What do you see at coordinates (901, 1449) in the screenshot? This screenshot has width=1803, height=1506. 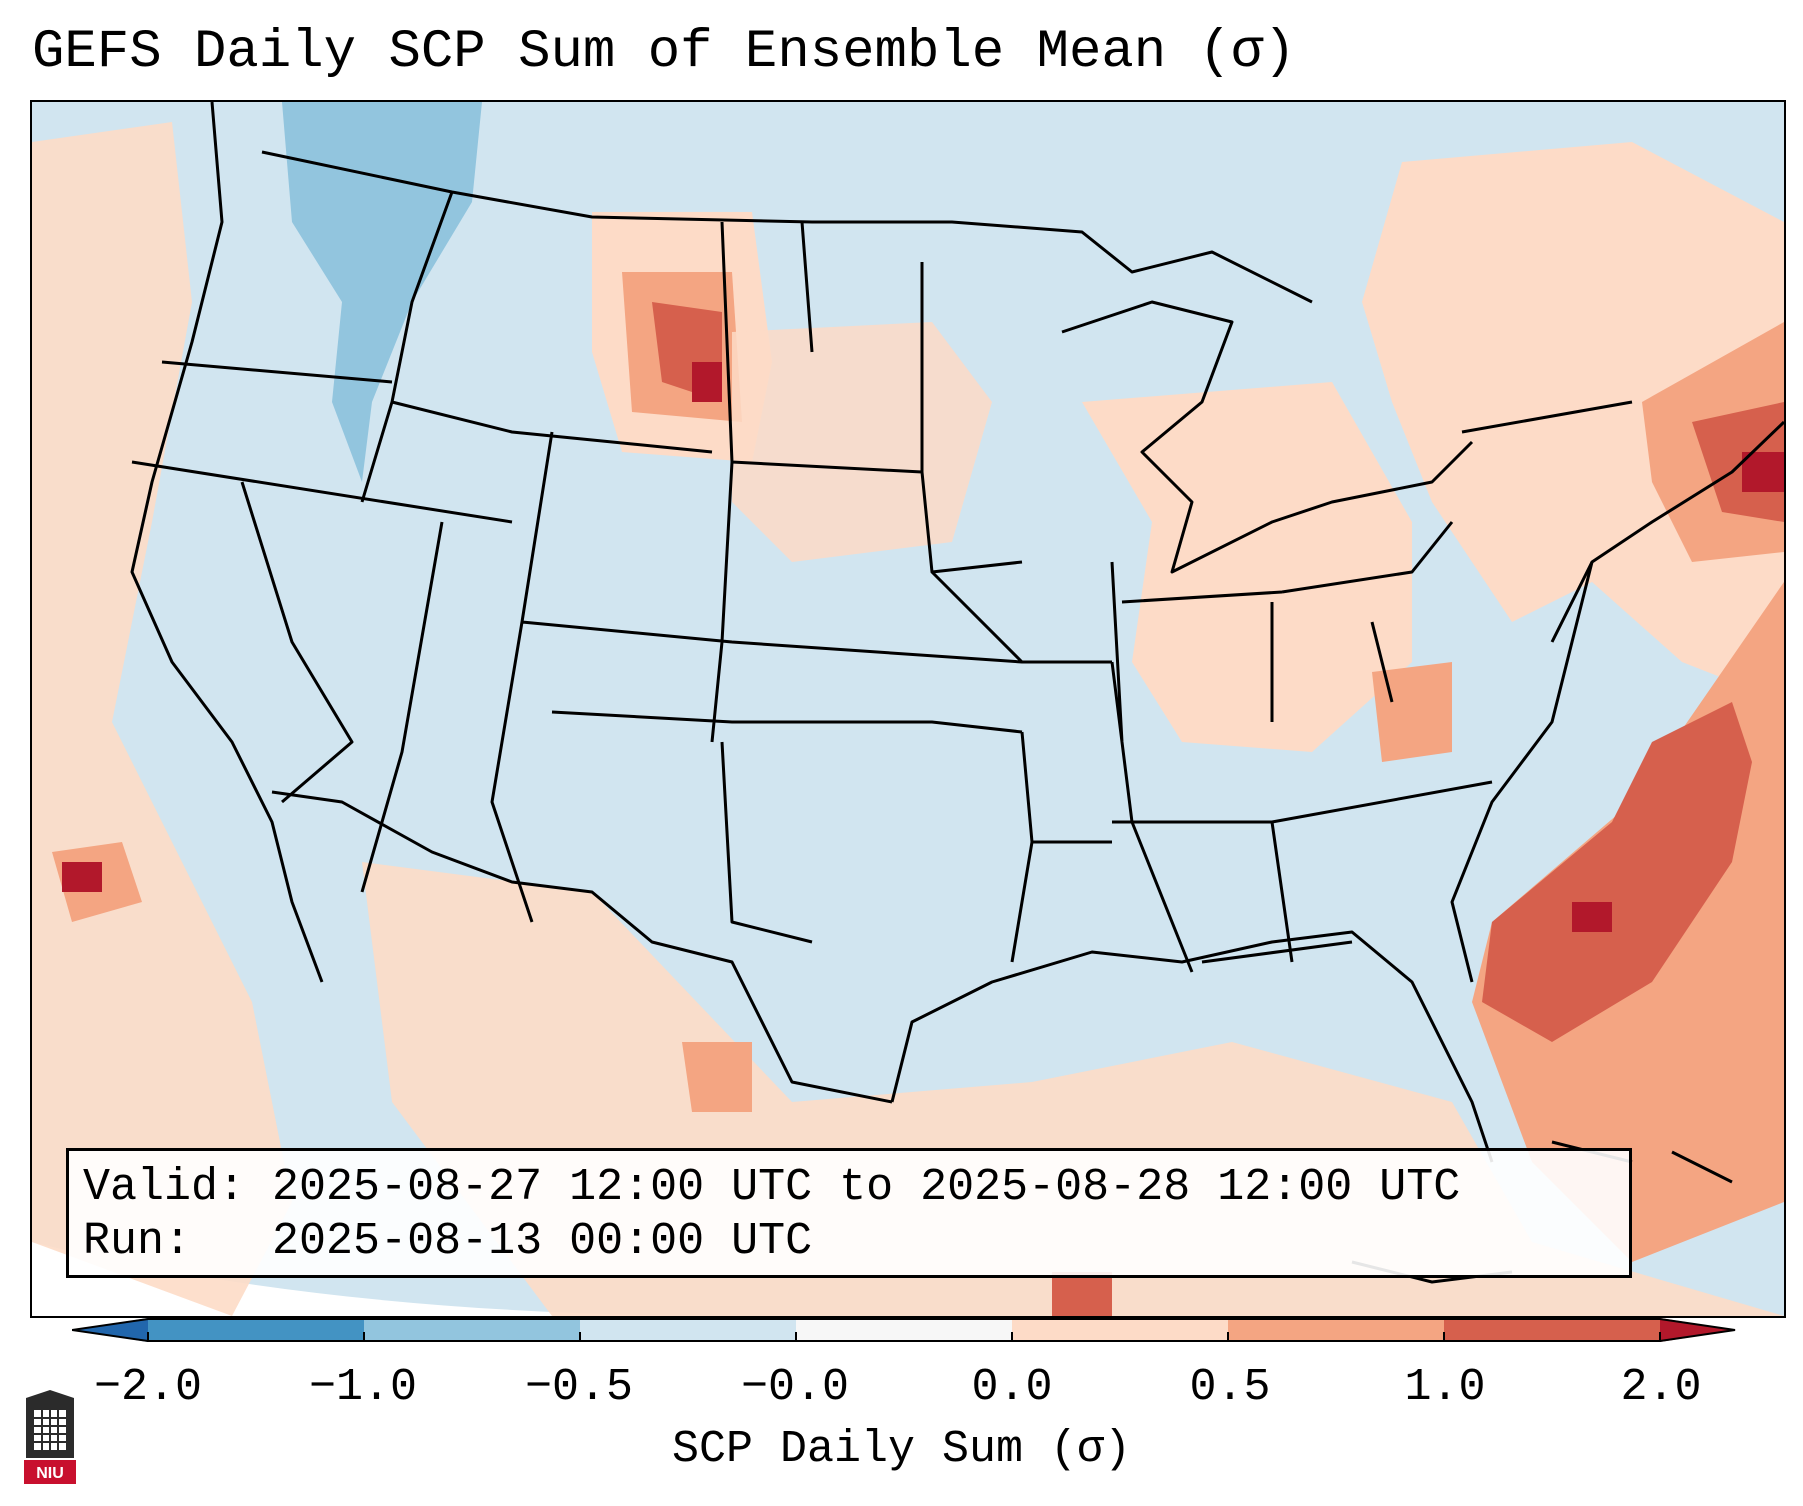 I see `colorbar-label: SCP Daily Sum (σ)` at bounding box center [901, 1449].